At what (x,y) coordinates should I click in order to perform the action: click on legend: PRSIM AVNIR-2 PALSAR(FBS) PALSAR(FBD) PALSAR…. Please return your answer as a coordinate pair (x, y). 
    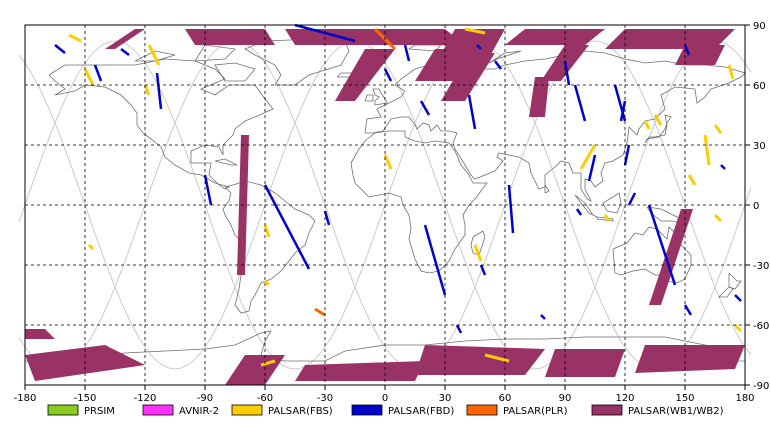
    Looking at the image, I should click on (385, 410).